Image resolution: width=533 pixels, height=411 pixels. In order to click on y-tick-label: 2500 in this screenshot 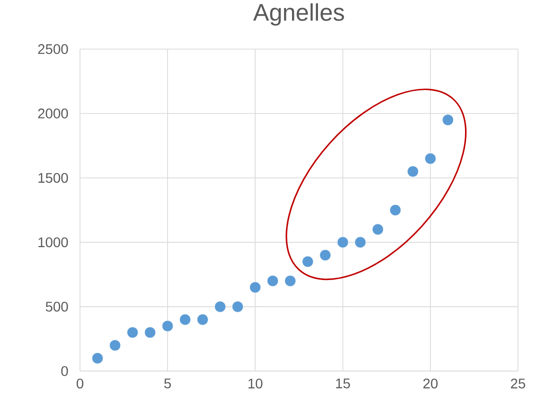, I will do `click(53, 49)`.